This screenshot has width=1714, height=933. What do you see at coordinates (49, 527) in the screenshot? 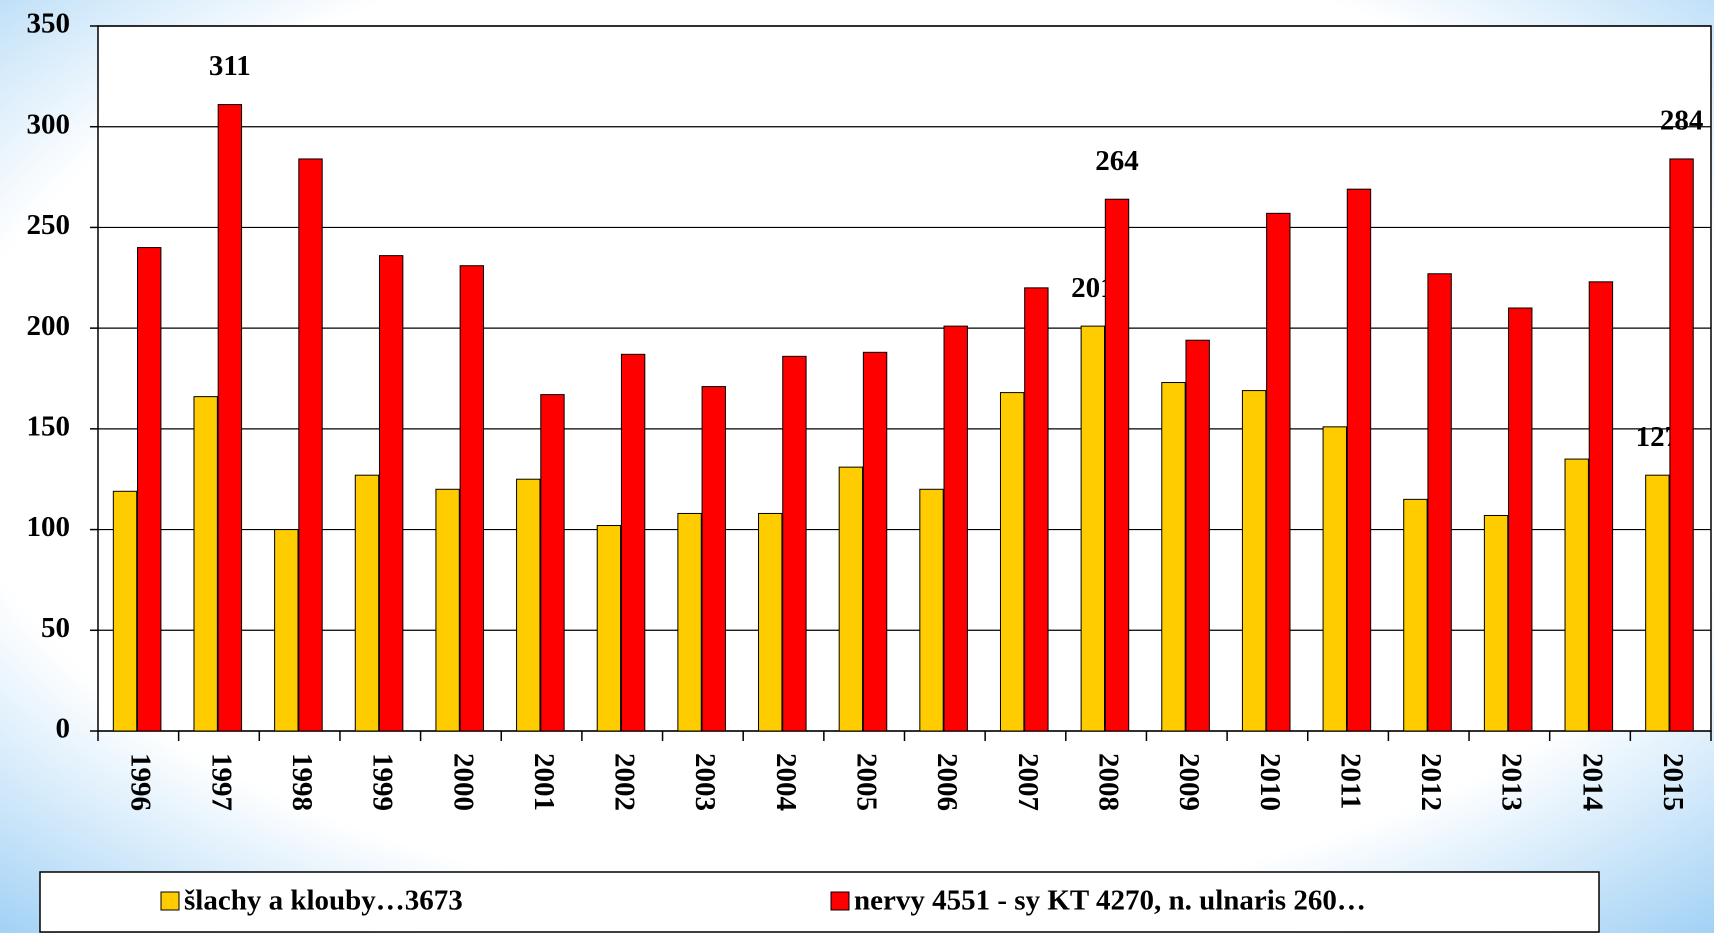
I see `y-tick-label: 100` at bounding box center [49, 527].